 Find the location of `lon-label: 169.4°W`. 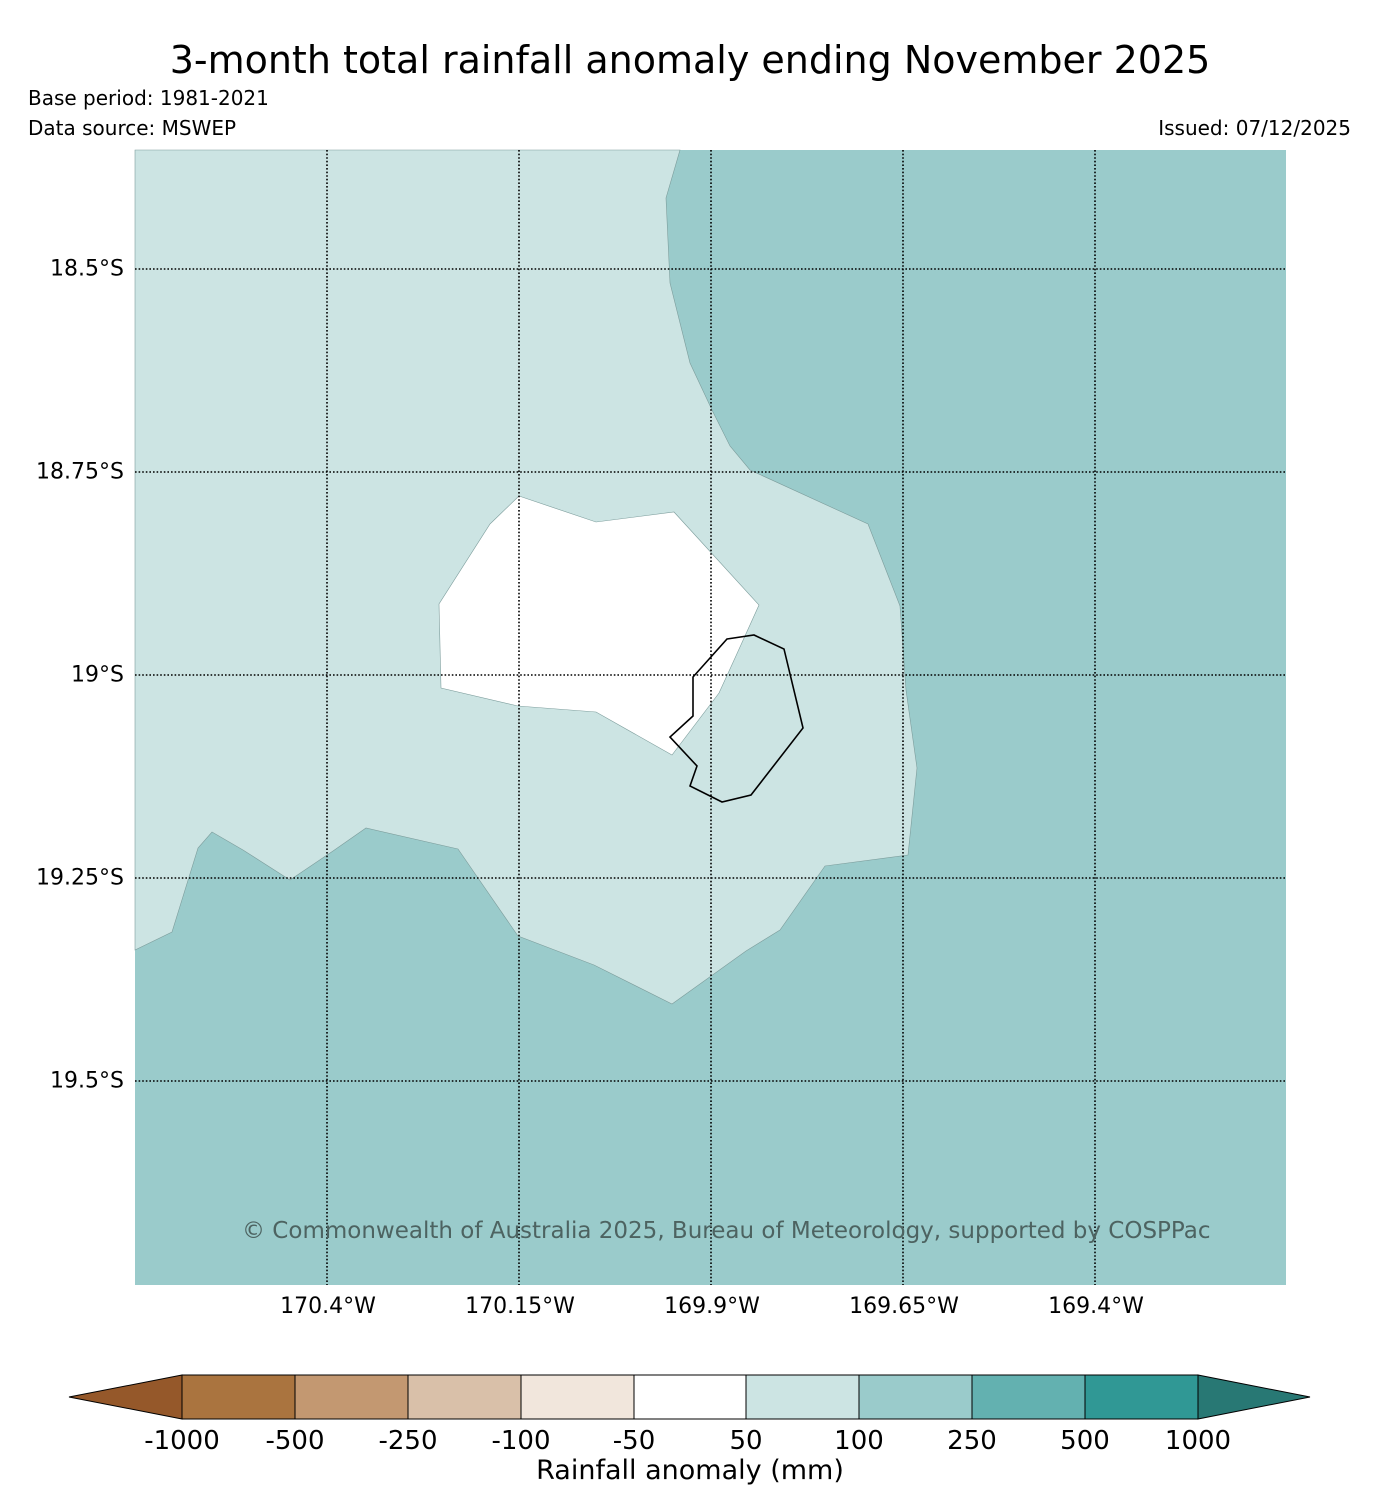

lon-label: 169.4°W is located at coordinates (1096, 1306).